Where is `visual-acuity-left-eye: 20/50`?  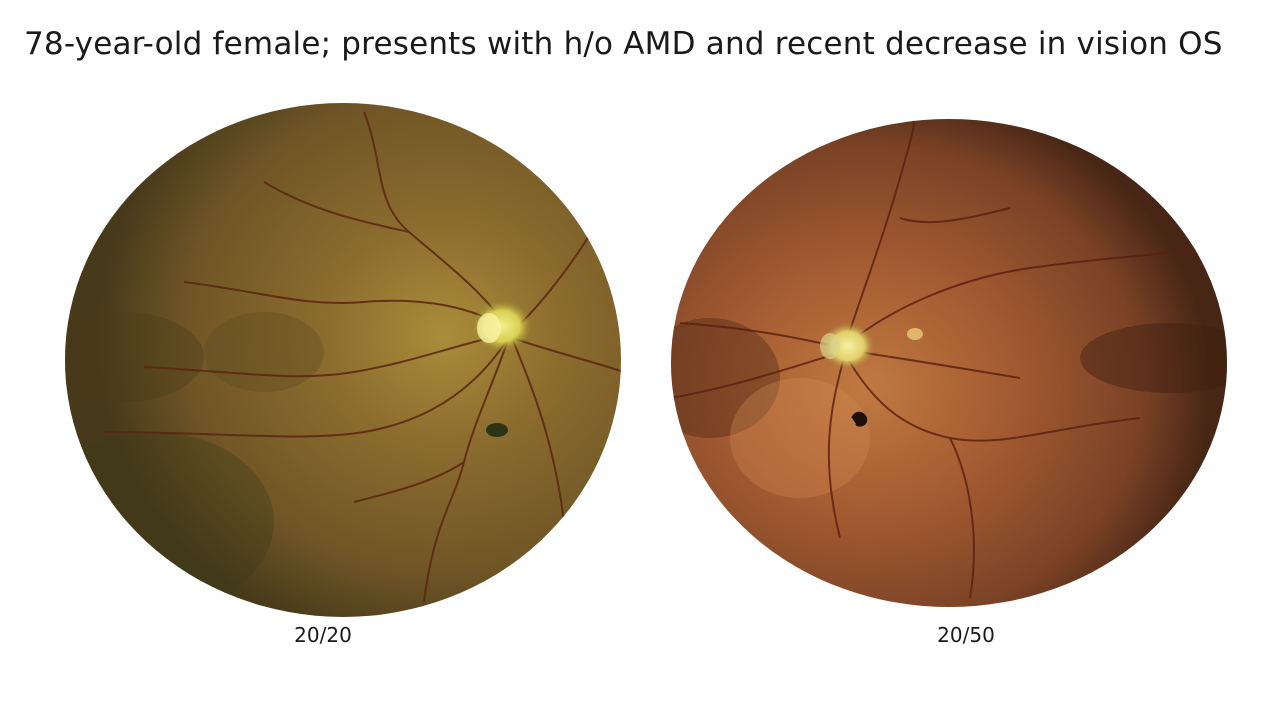
visual-acuity-left-eye: 20/50 is located at coordinates (966, 635).